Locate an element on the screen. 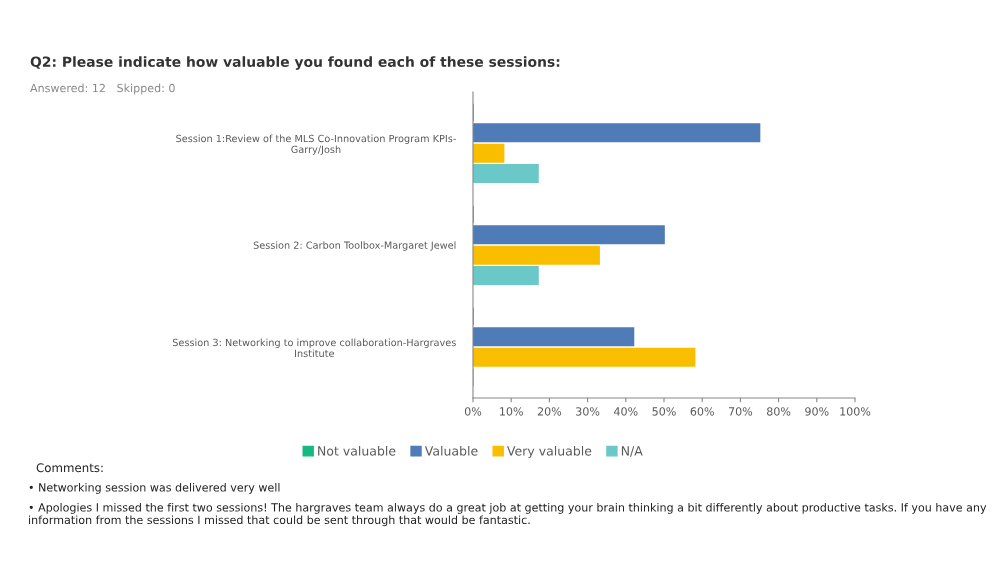 The width and height of the screenshot is (1003, 566). text: Answered: 12 Skipped: 0 is located at coordinates (102, 89).